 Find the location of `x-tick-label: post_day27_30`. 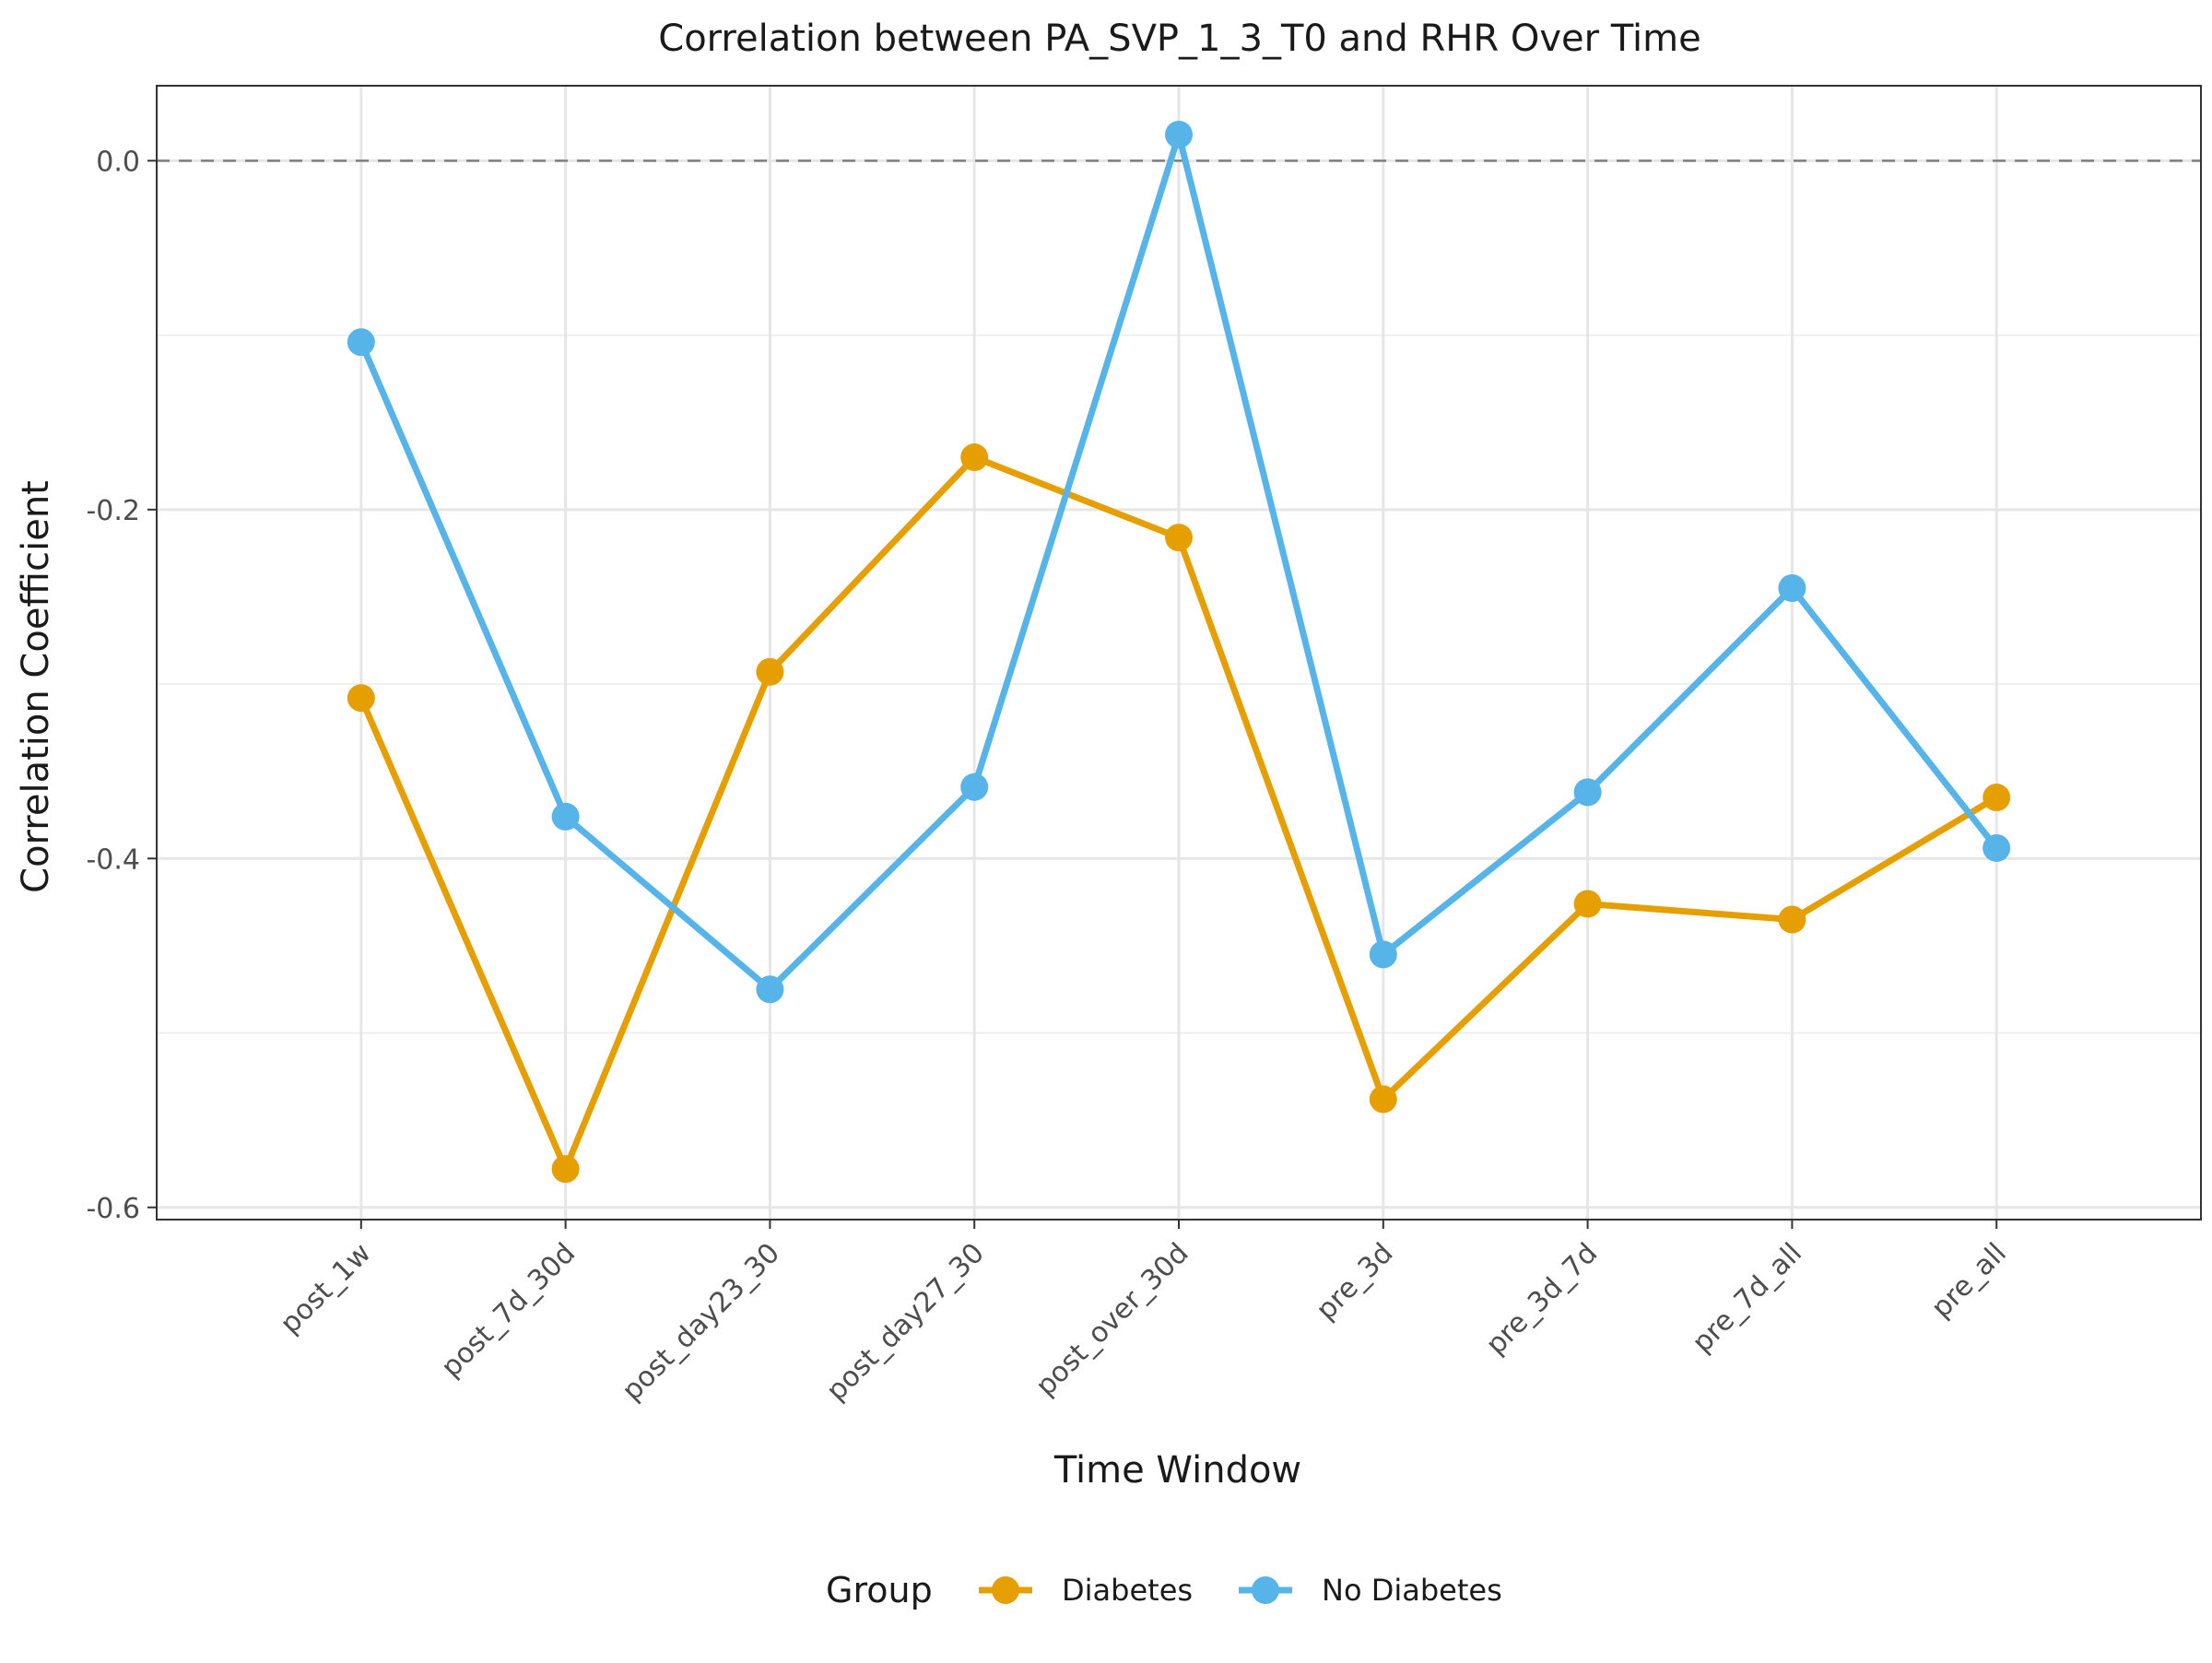

x-tick-label: post_day27_30 is located at coordinates (905, 1322).